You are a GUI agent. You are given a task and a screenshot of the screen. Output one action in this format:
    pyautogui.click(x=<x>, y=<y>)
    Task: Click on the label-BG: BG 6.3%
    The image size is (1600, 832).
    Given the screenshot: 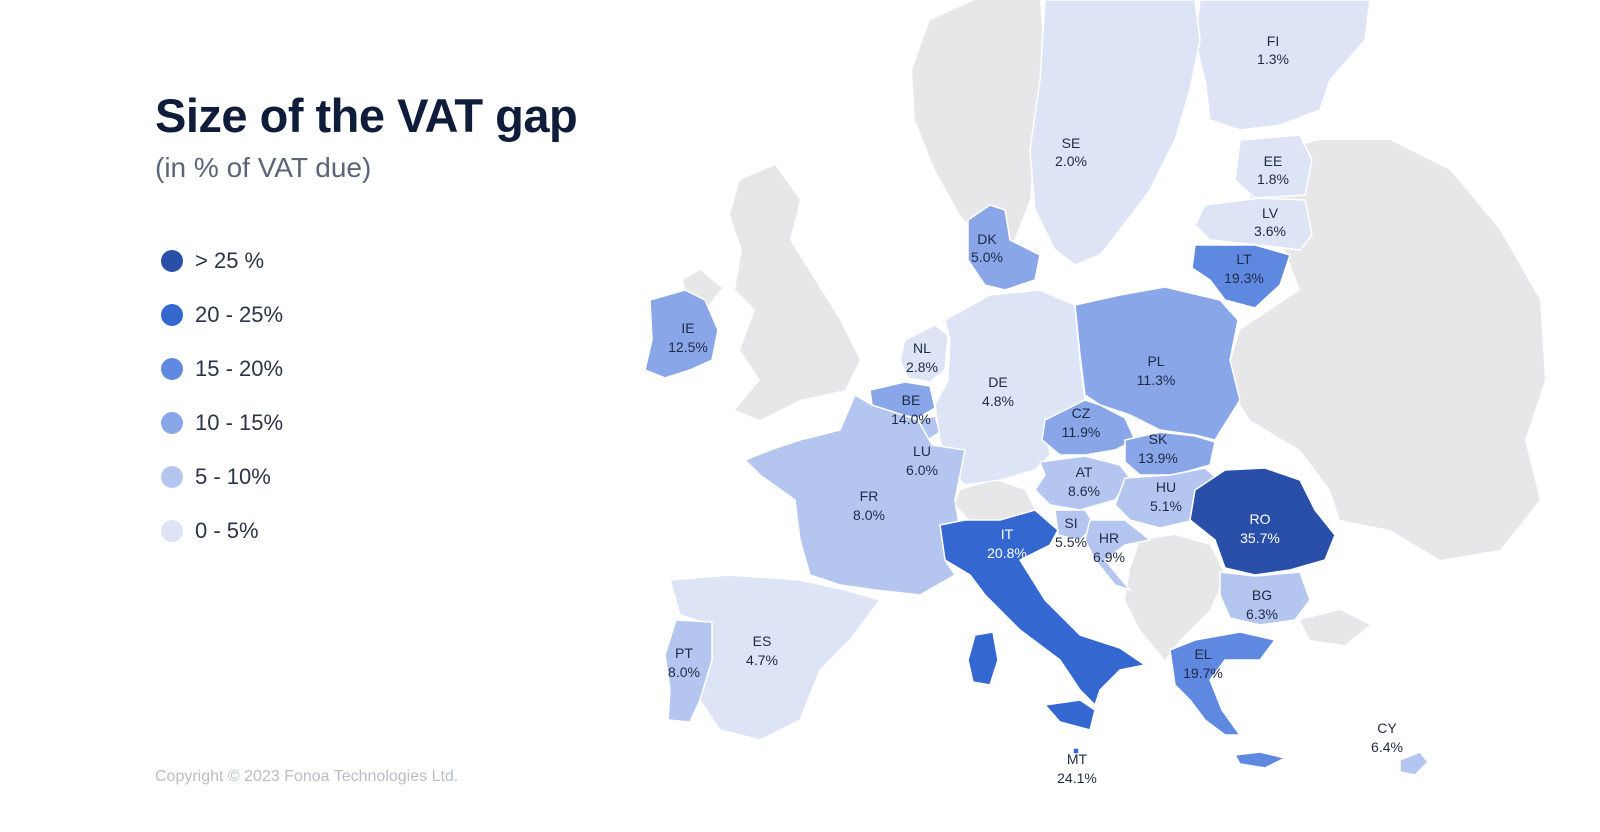 What is the action you would take?
    pyautogui.click(x=1262, y=604)
    